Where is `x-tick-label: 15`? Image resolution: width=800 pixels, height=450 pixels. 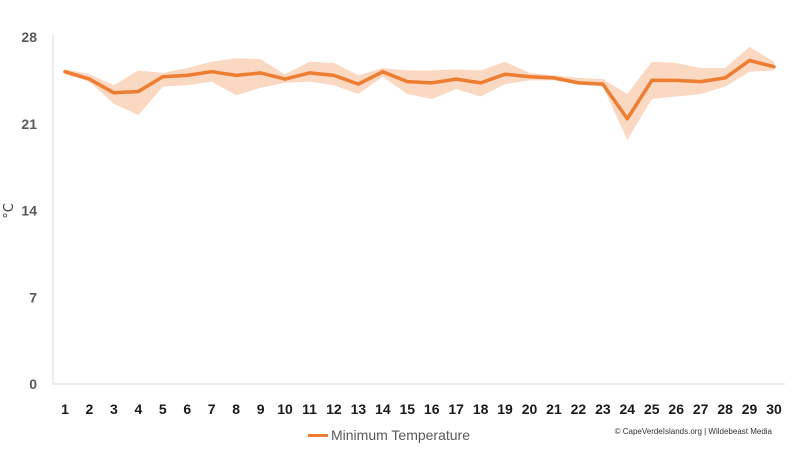
x-tick-label: 15 is located at coordinates (407, 409).